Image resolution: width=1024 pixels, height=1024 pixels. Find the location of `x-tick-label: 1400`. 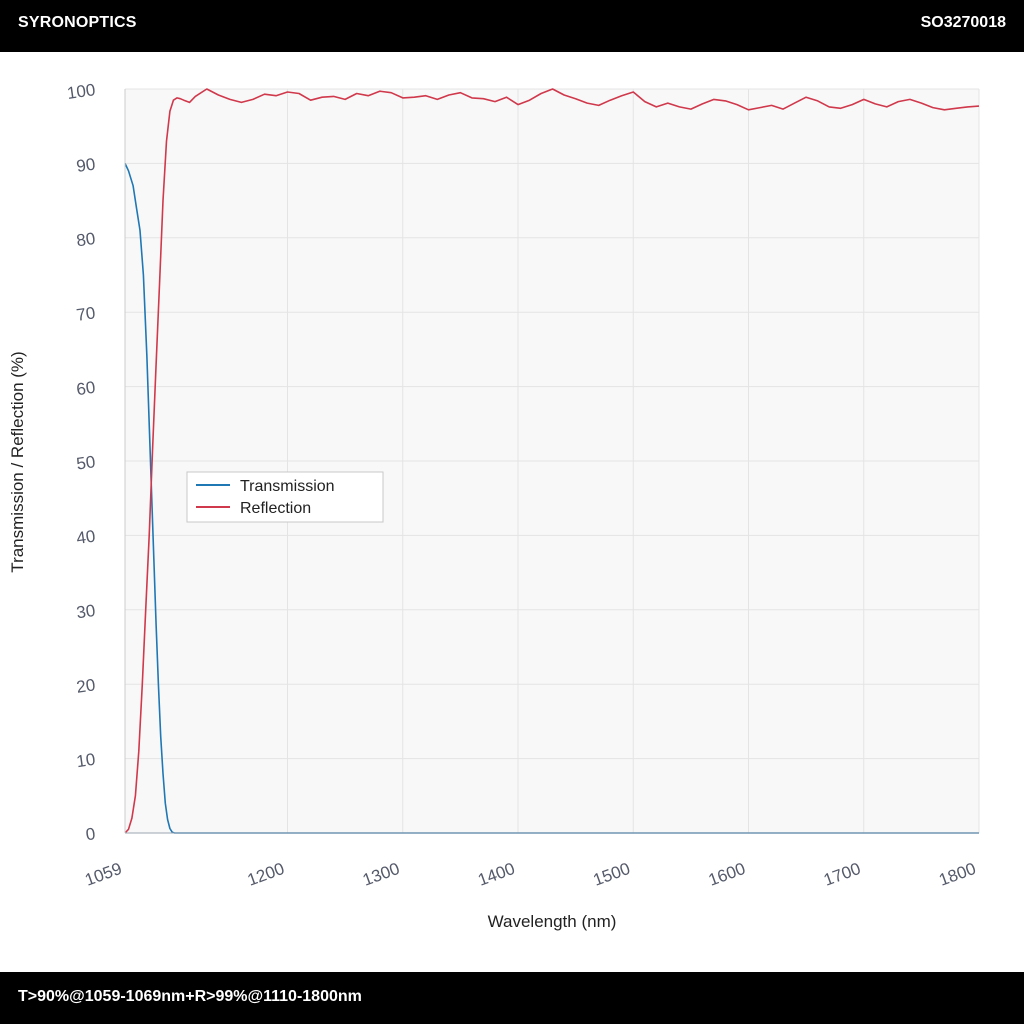

x-tick-label: 1400 is located at coordinates (496, 874).